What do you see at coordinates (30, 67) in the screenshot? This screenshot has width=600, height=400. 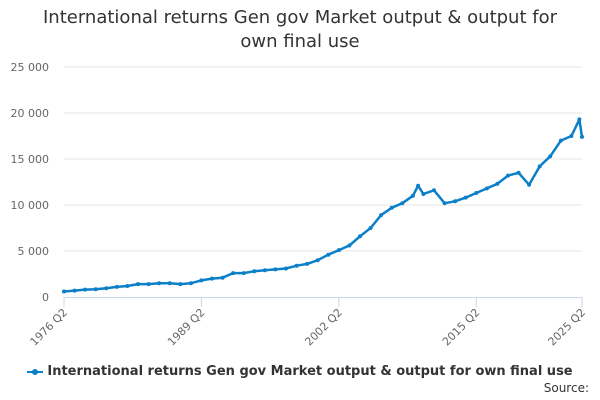 I see `y-tick-label: 25 000` at bounding box center [30, 67].